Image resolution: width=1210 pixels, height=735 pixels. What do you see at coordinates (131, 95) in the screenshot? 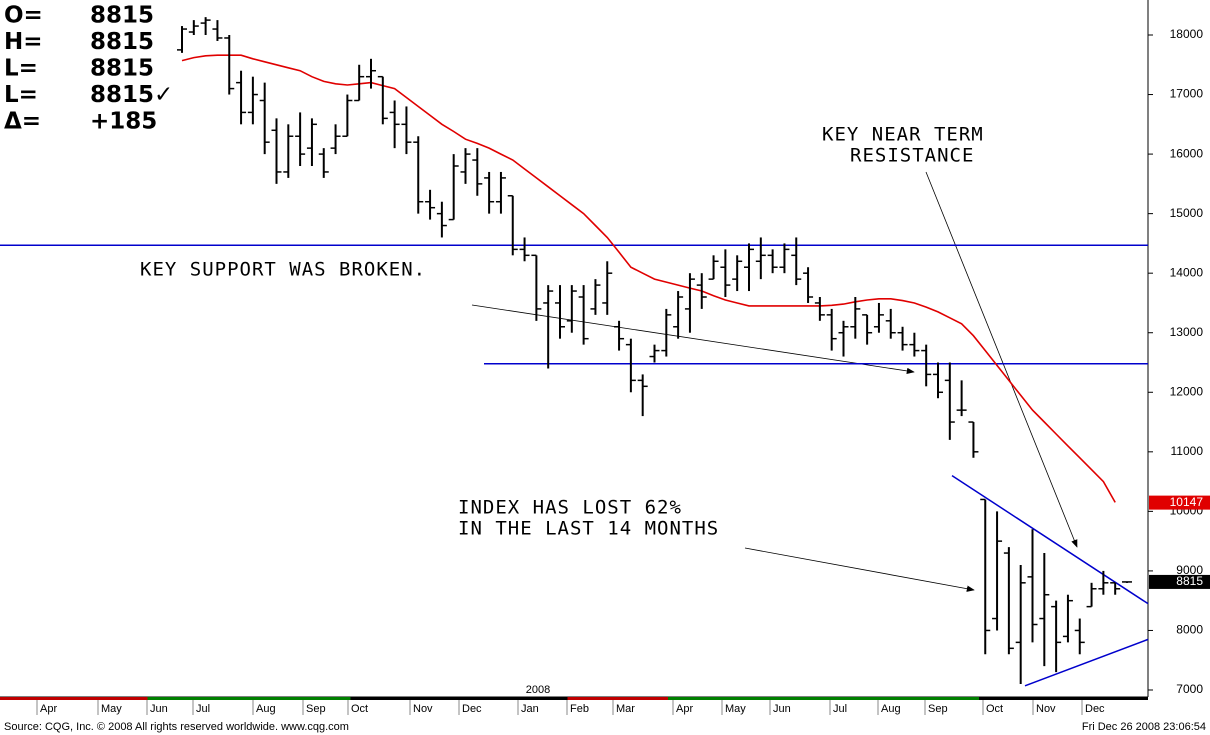
I see `stat-value: 8815✓` at bounding box center [131, 95].